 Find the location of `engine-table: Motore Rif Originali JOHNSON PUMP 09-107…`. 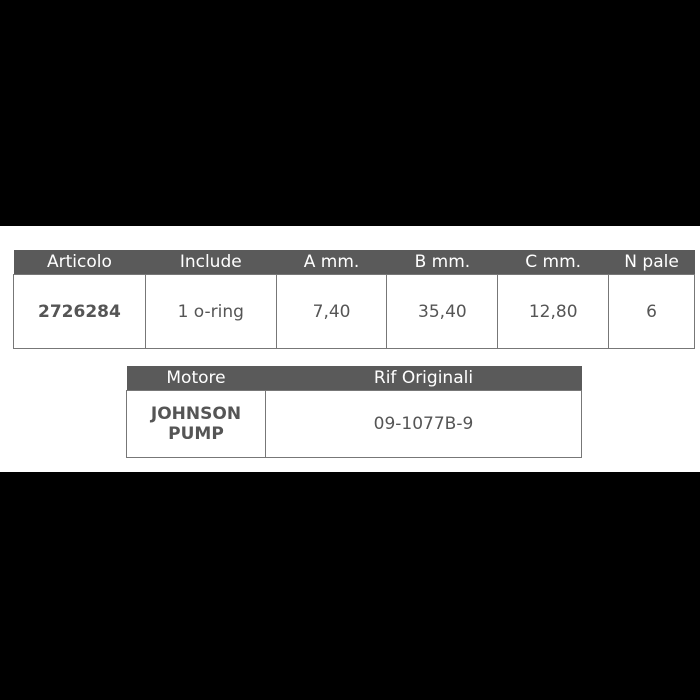

engine-table: Motore Rif Originali JOHNSON PUMP 09-107… is located at coordinates (354, 412).